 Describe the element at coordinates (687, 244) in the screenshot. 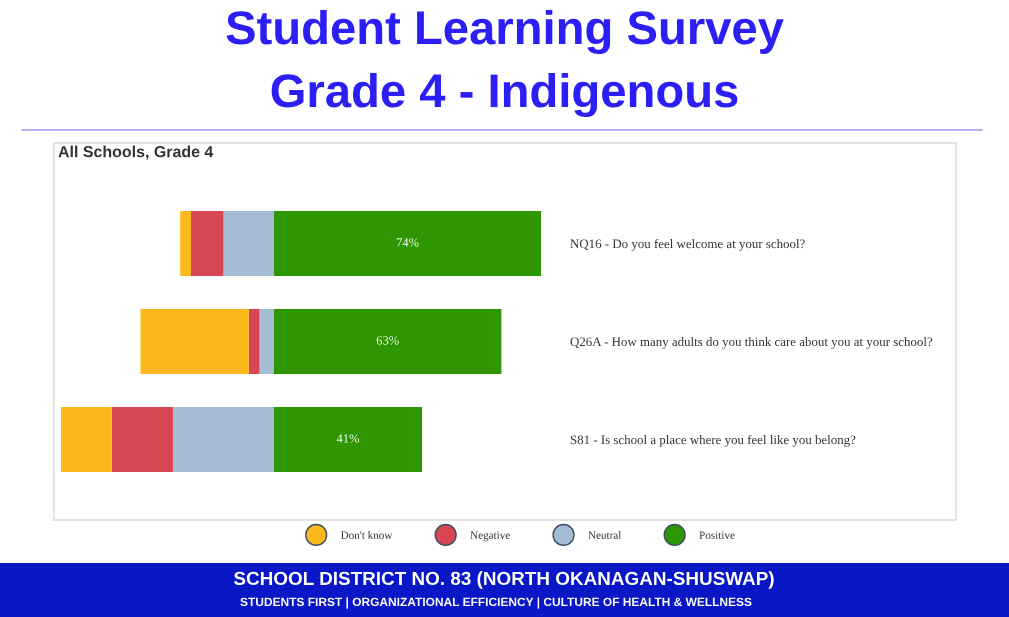

I see `y-tick-label: NQ16 - Do you feel welcome at your school?` at that location.